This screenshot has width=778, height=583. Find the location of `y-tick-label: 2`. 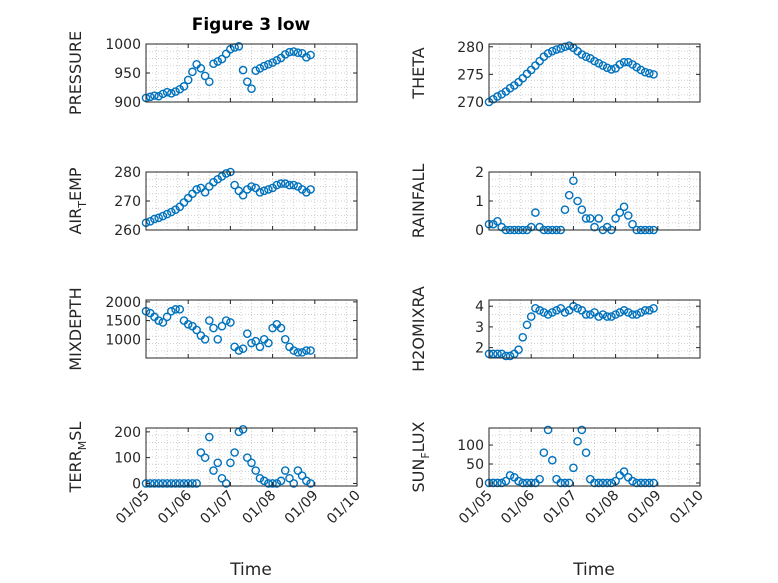

y-tick-label: 2 is located at coordinates (479, 349).